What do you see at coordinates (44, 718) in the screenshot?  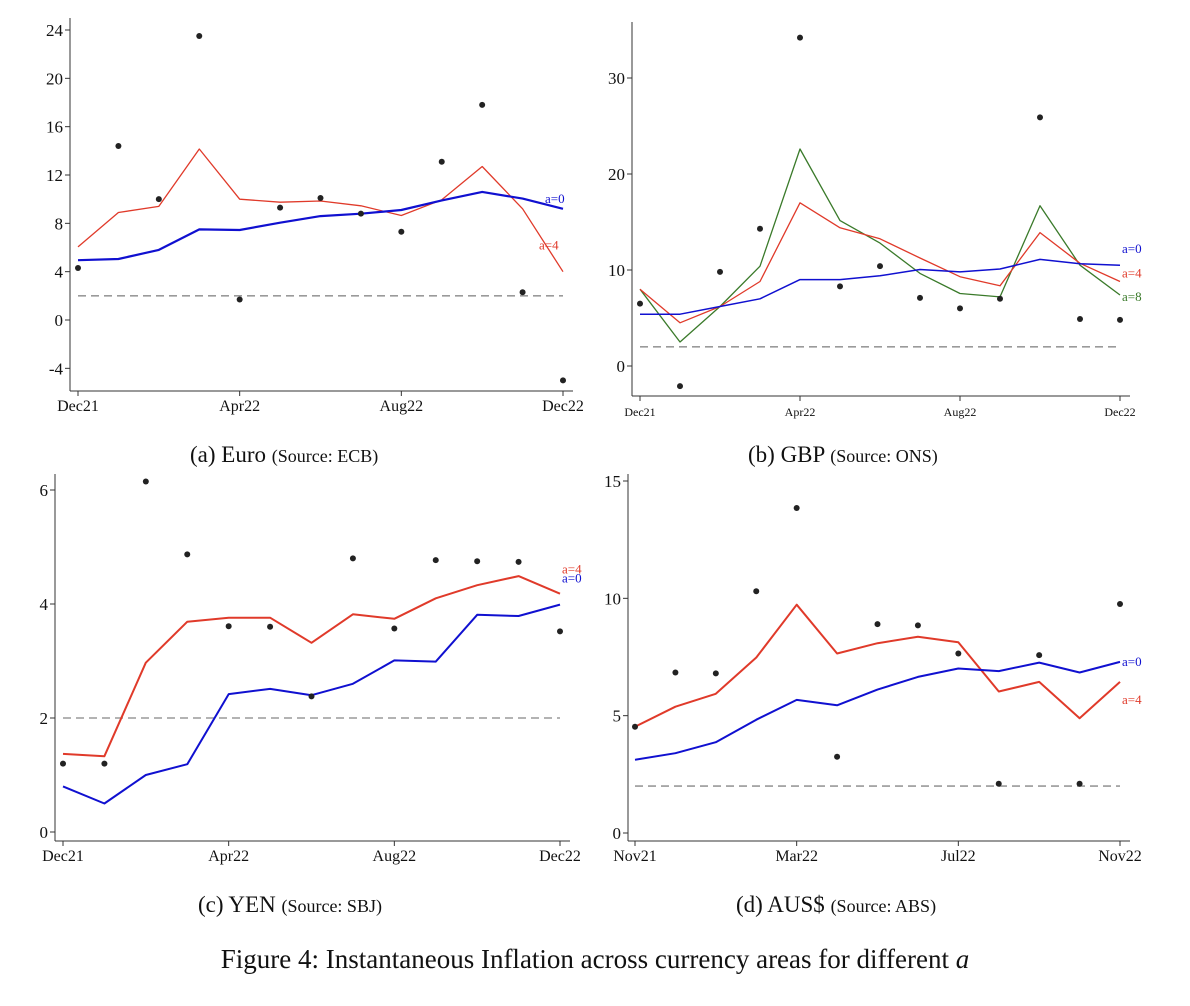 I see `y-tick-label: 2` at bounding box center [44, 718].